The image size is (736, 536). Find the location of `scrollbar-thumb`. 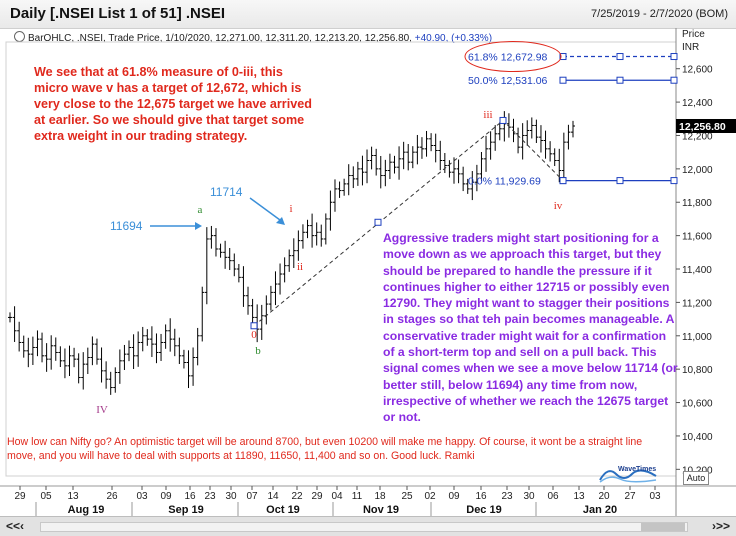

scrollbar-thumb is located at coordinates (663, 527).